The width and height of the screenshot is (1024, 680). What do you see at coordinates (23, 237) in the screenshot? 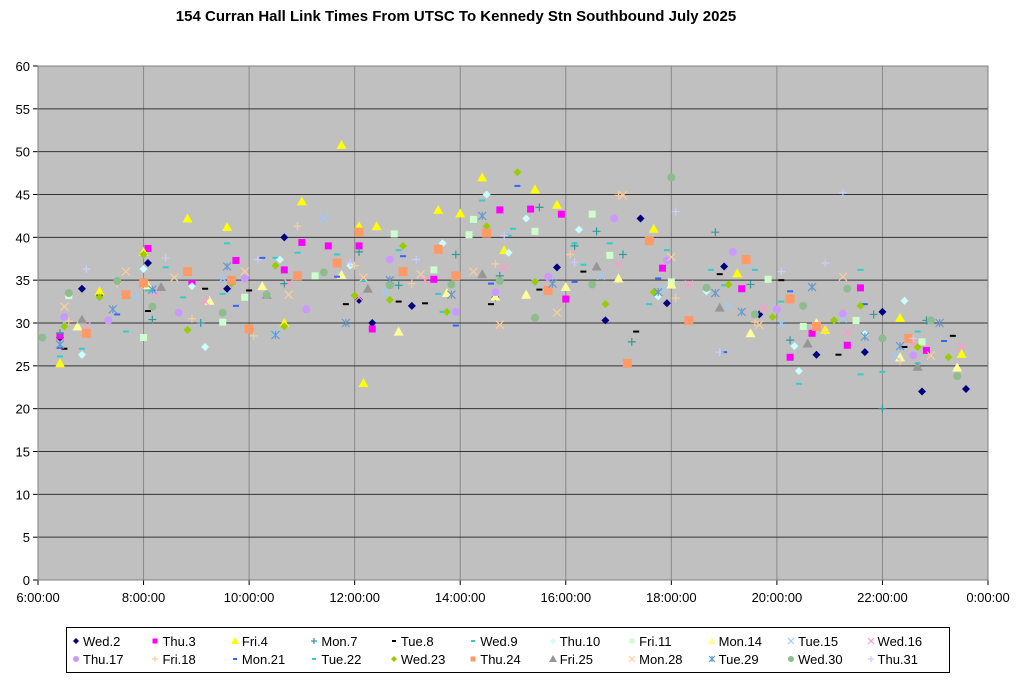
I see `y-tick-label: 40` at bounding box center [23, 237].